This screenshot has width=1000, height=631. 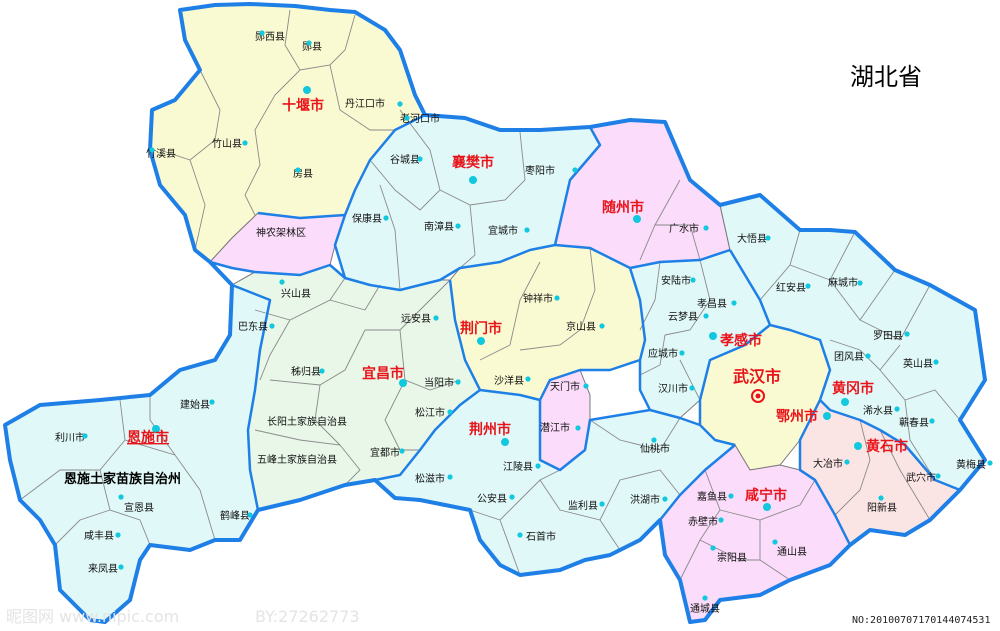 I want to click on county-label: 神农架林区, so click(x=281, y=232).